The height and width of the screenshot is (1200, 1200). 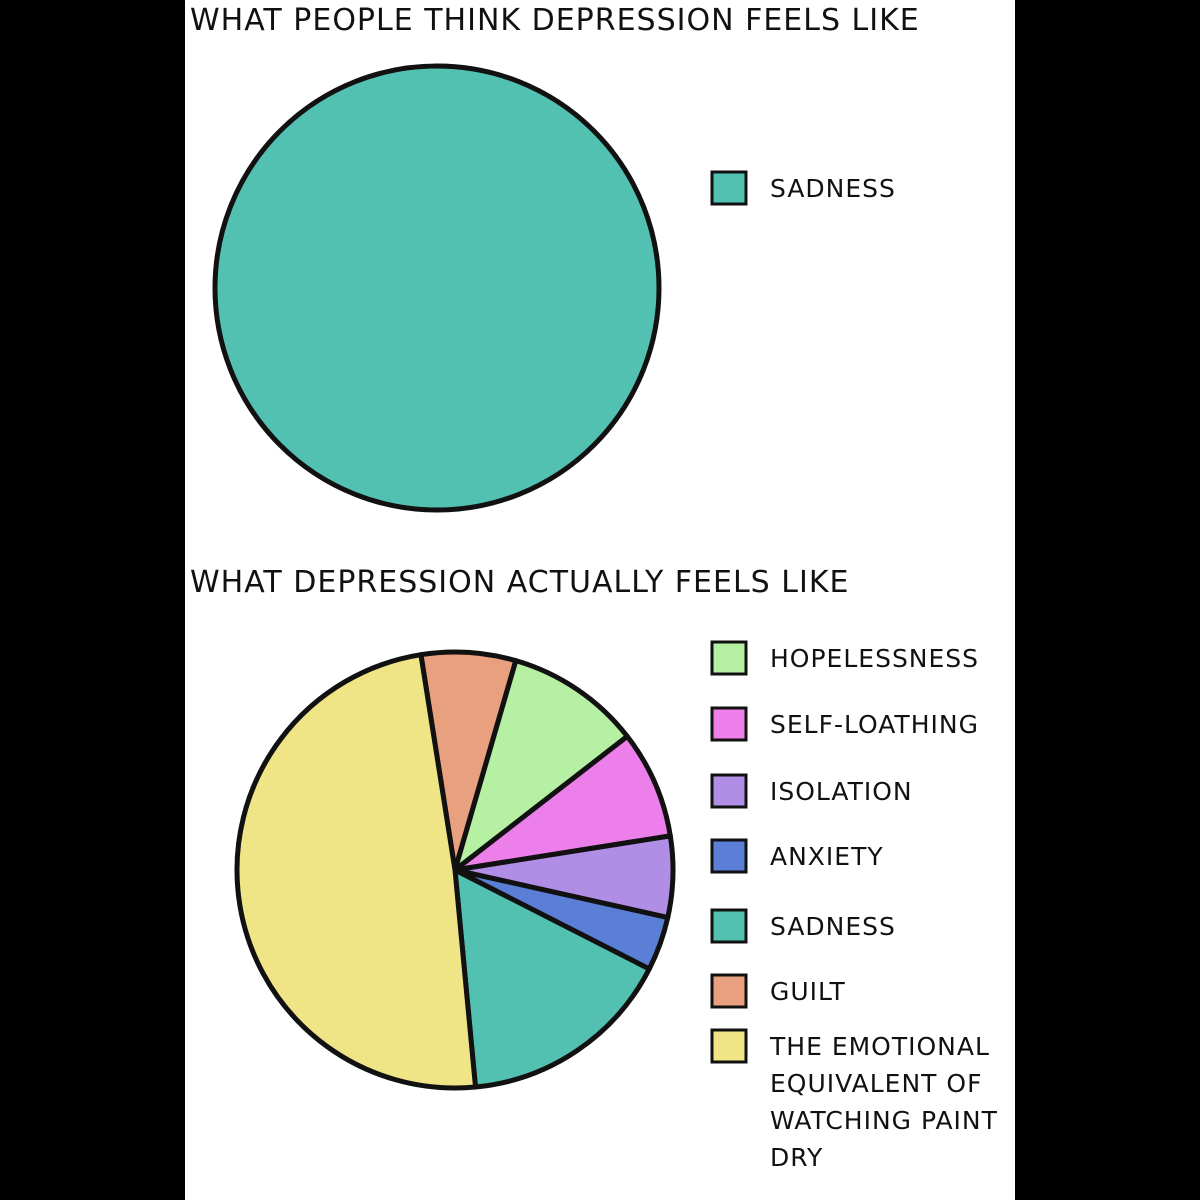 I want to click on legend-label: HOPELESSNESS, so click(x=875, y=658).